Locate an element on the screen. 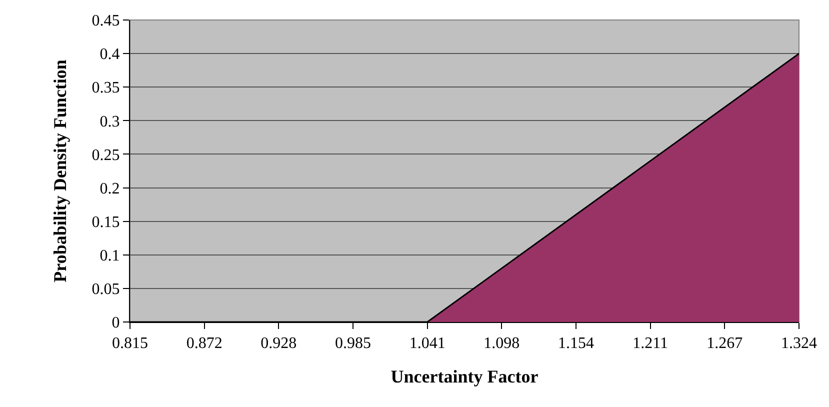 The width and height of the screenshot is (829, 407). x-tick-label: 0.928 is located at coordinates (278, 343).